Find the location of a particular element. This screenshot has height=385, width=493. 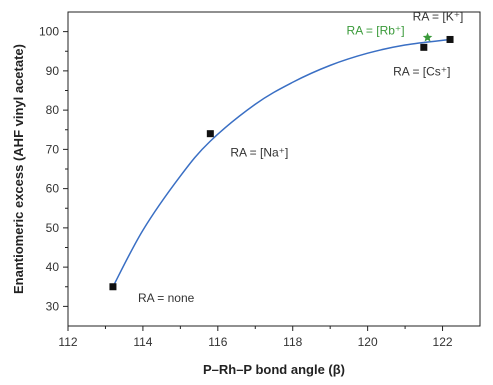

y-tick-label: 50 is located at coordinates (53, 228).